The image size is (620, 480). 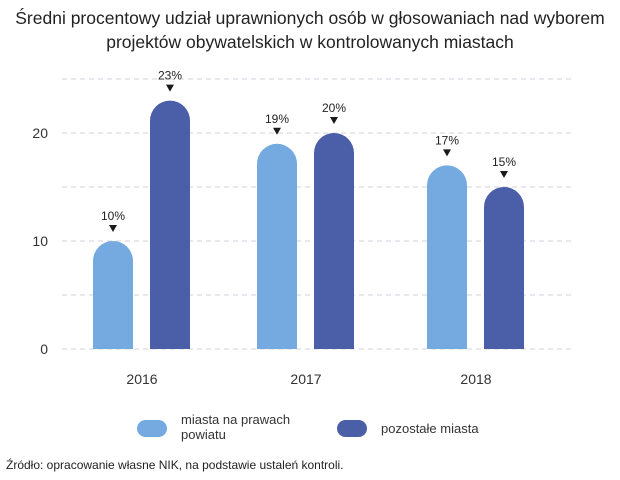 I want to click on data-label: 17%, so click(x=447, y=140).